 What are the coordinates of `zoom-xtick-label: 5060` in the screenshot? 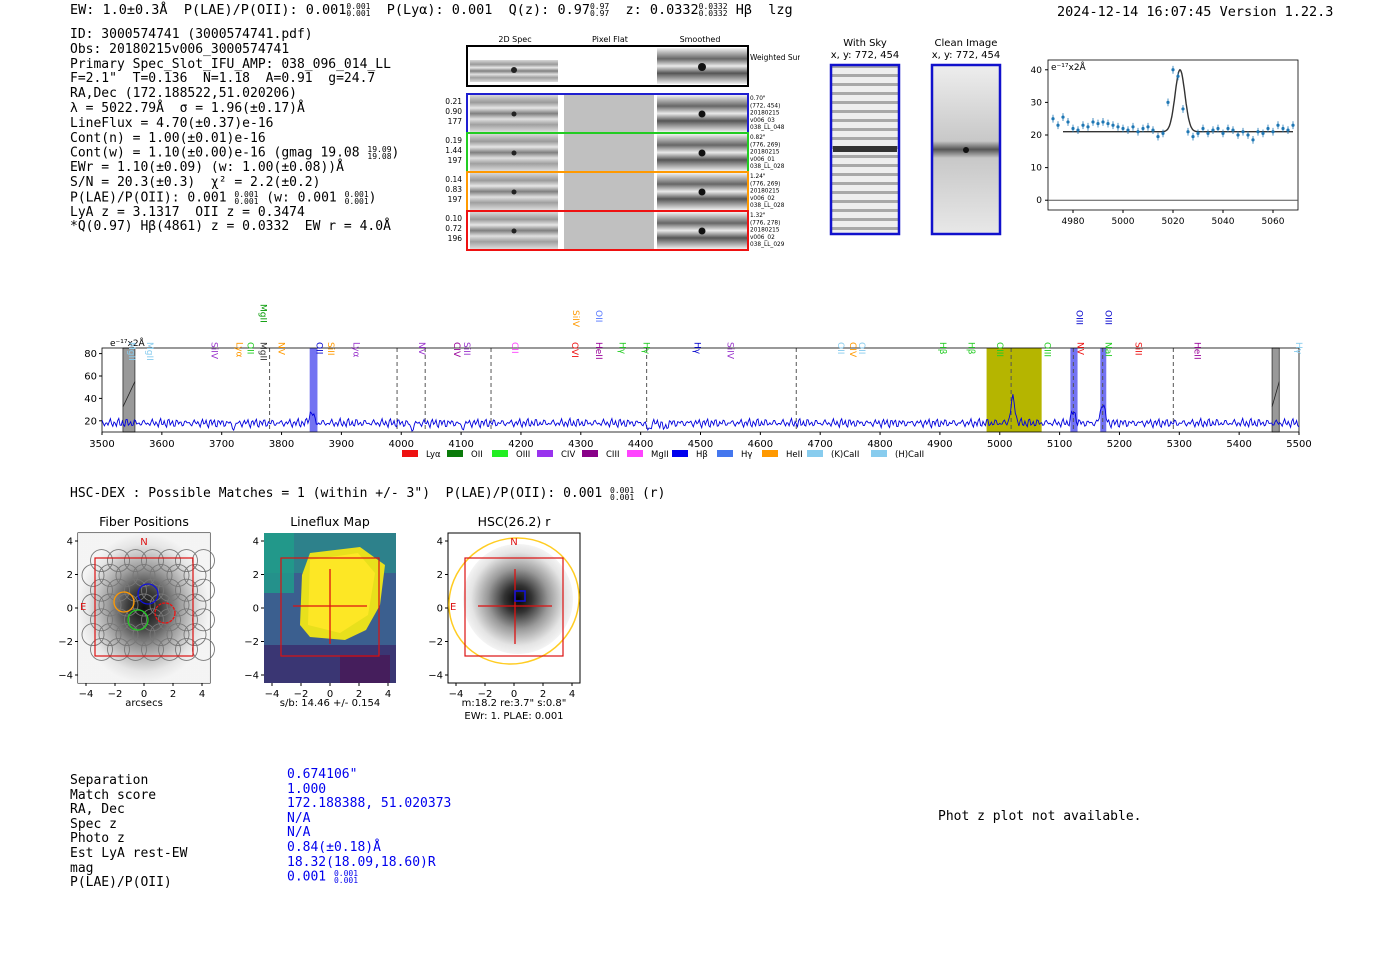 It's located at (1273, 222).